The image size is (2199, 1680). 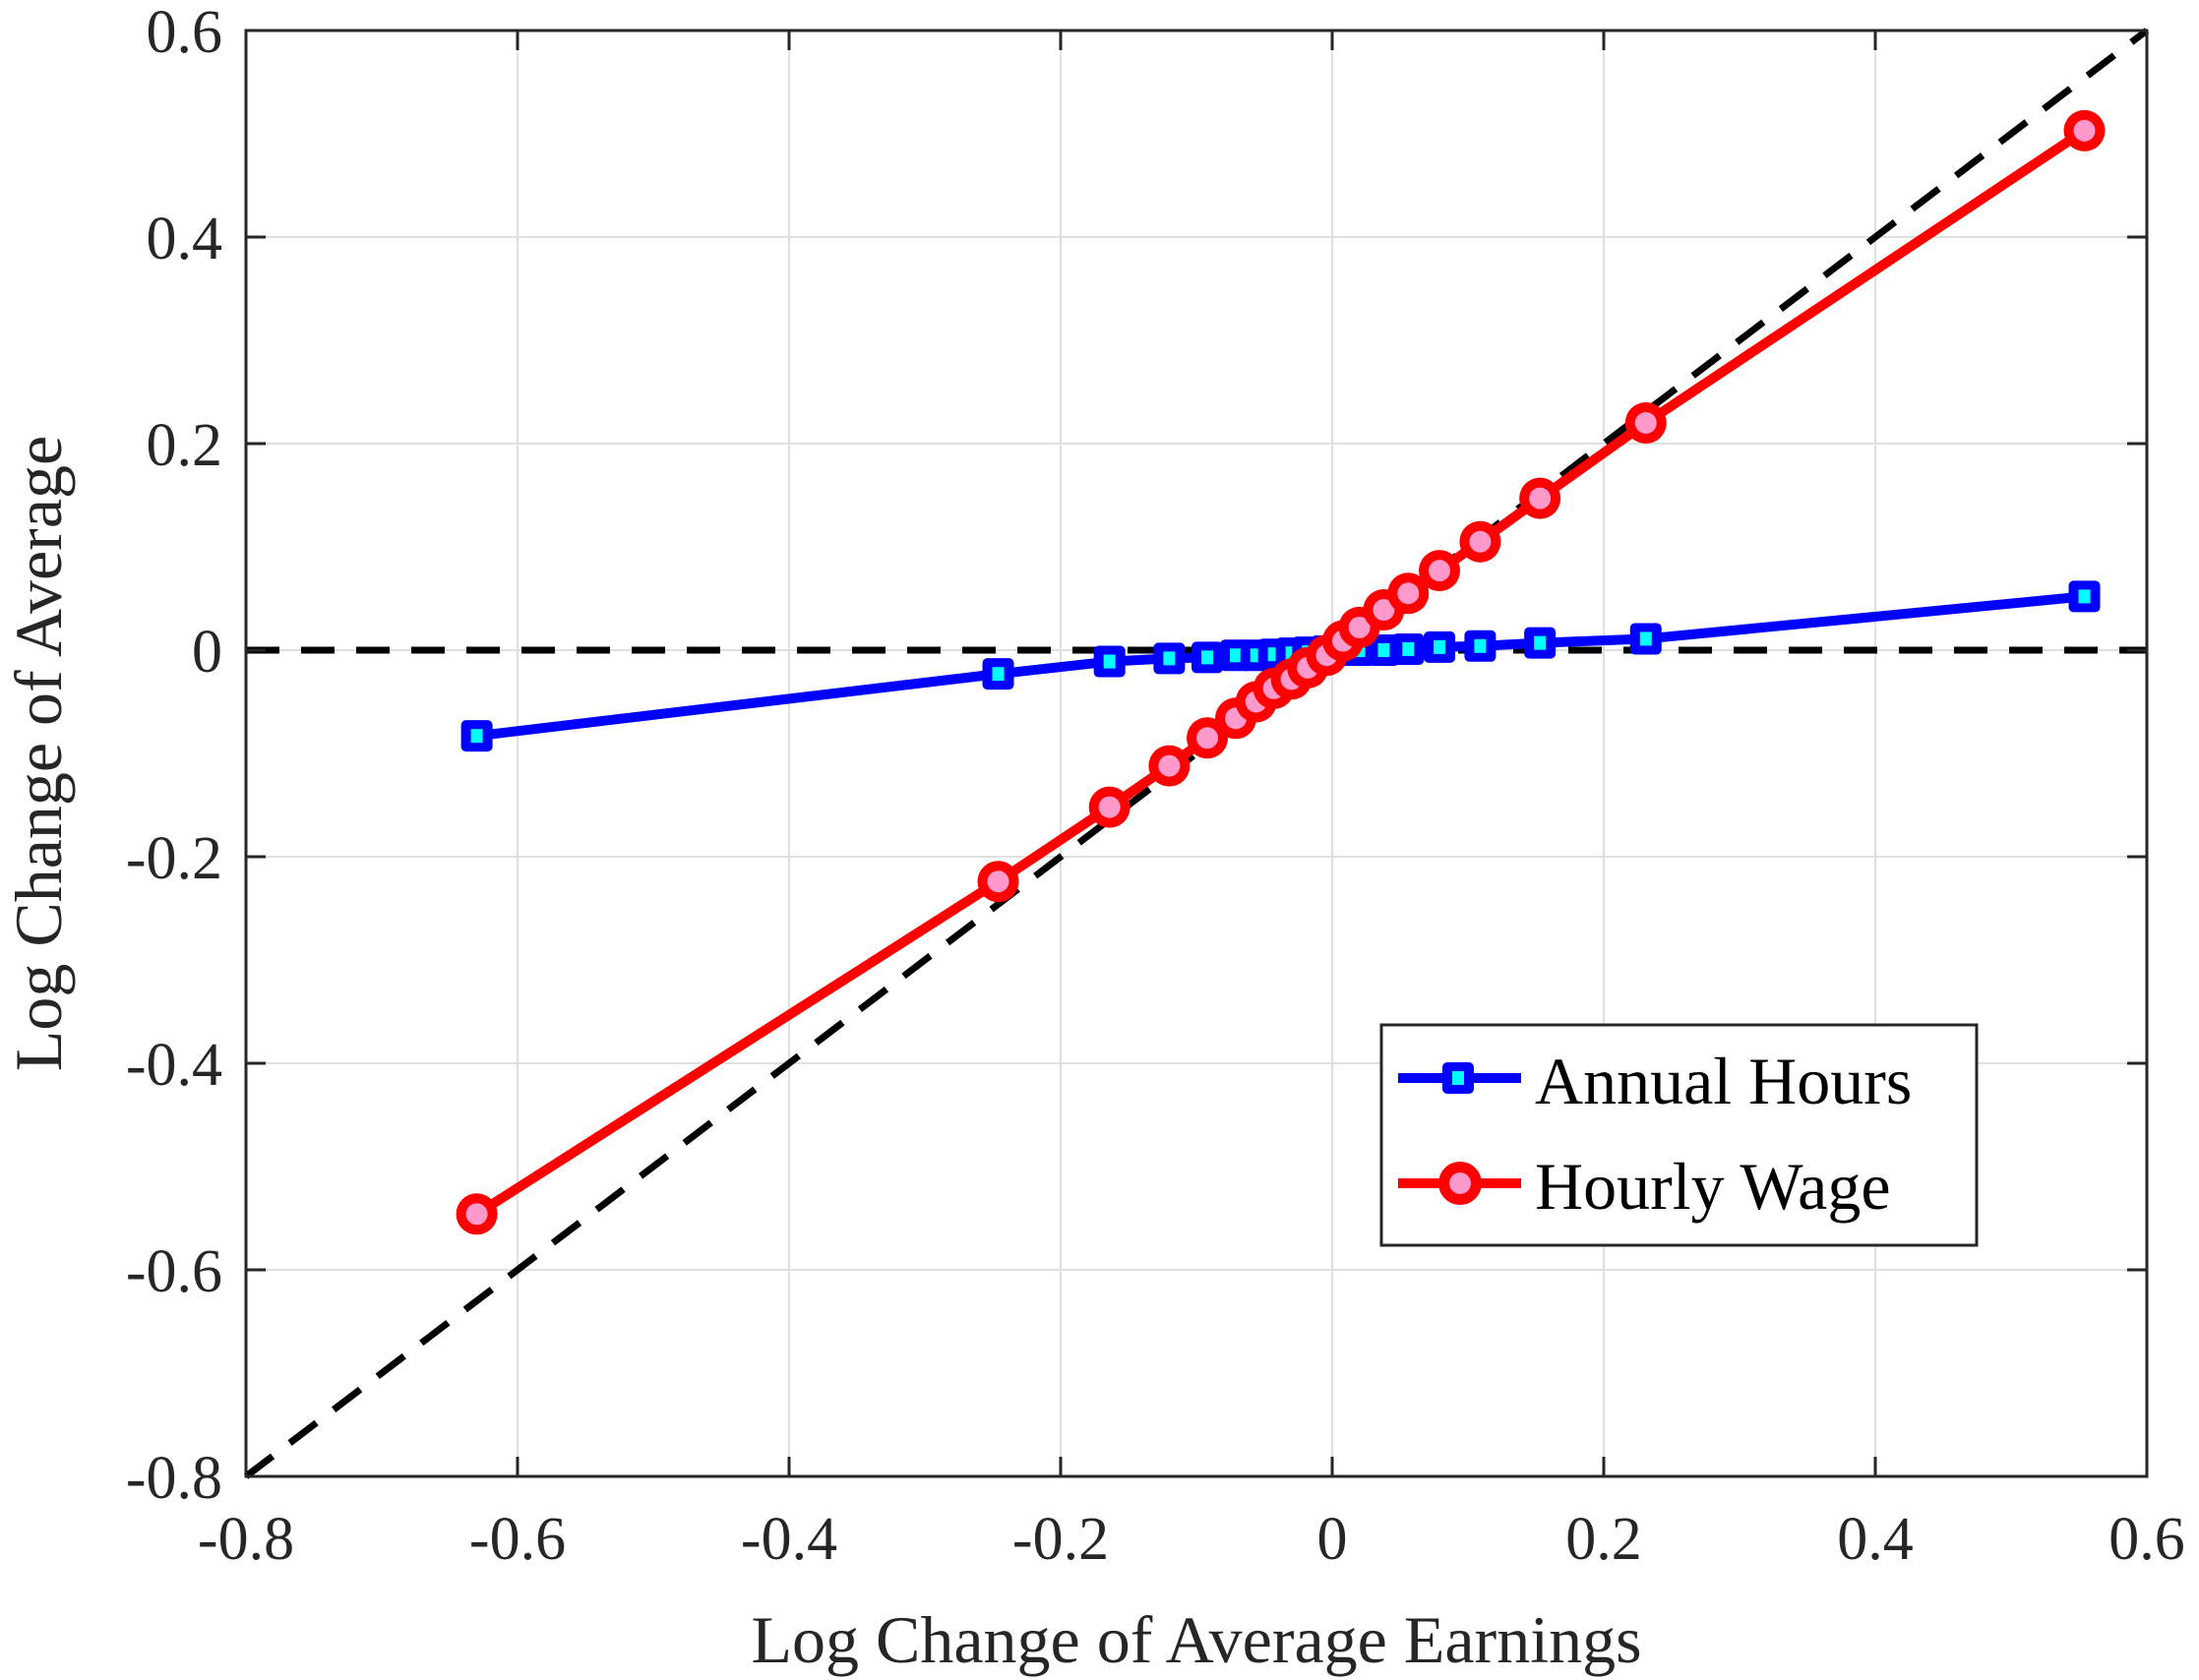 What do you see at coordinates (174, 1478) in the screenshot?
I see `y-tick-label: -0.8` at bounding box center [174, 1478].